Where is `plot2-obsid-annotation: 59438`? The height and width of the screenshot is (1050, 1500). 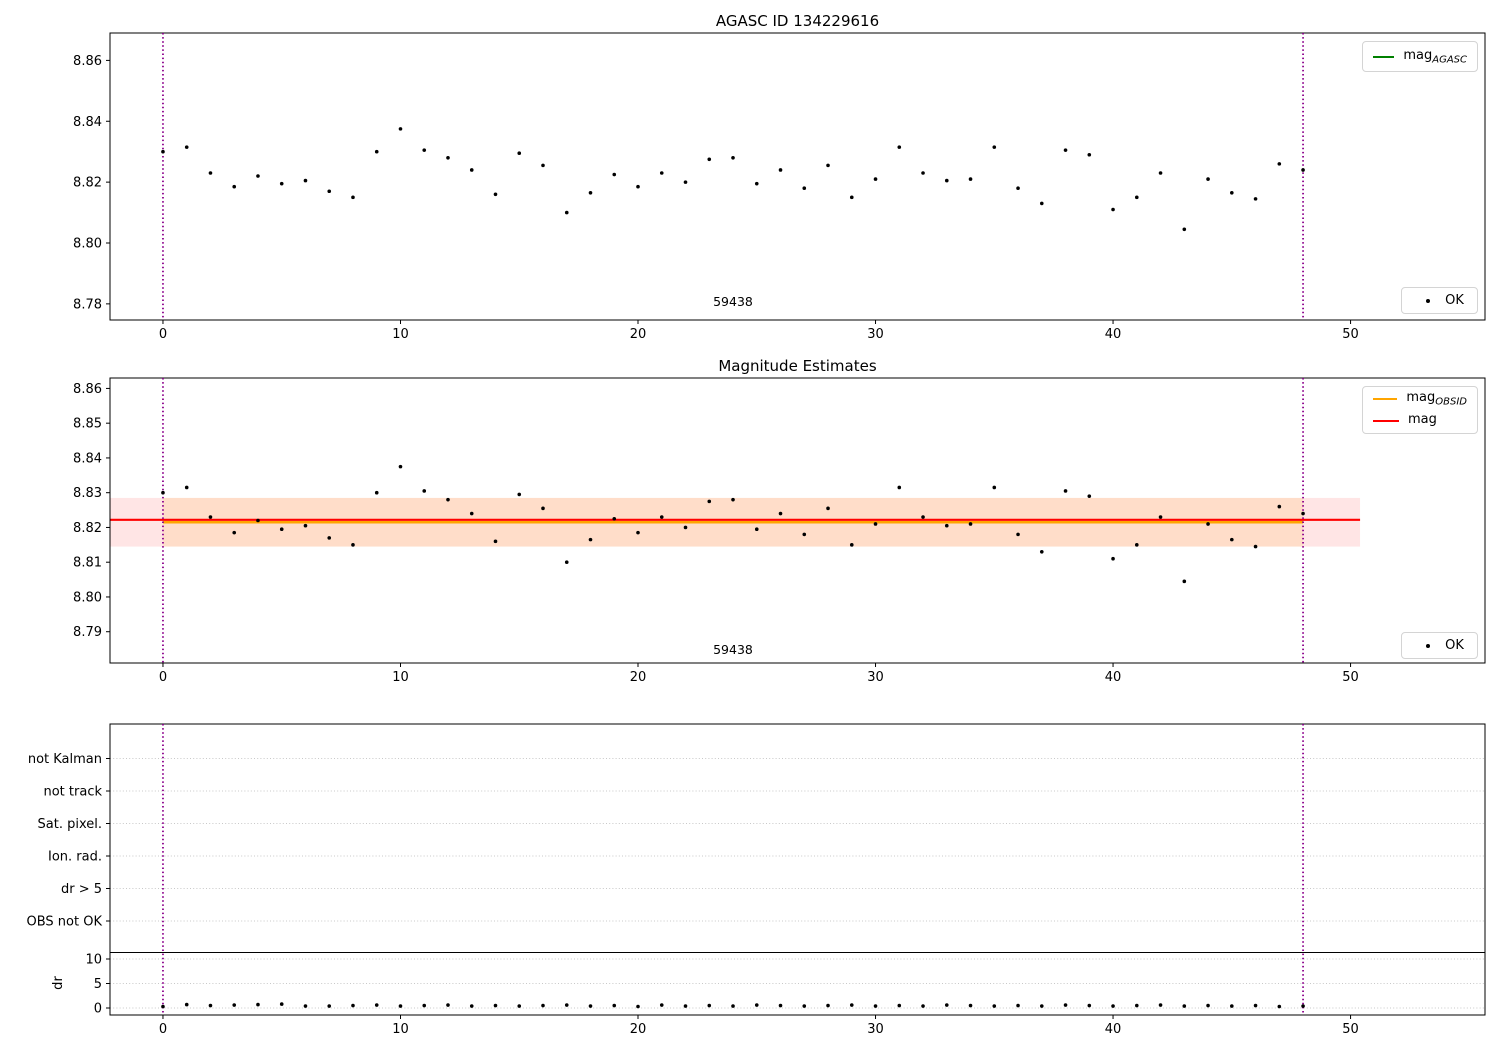
plot2-obsid-annotation: 59438 is located at coordinates (733, 649).